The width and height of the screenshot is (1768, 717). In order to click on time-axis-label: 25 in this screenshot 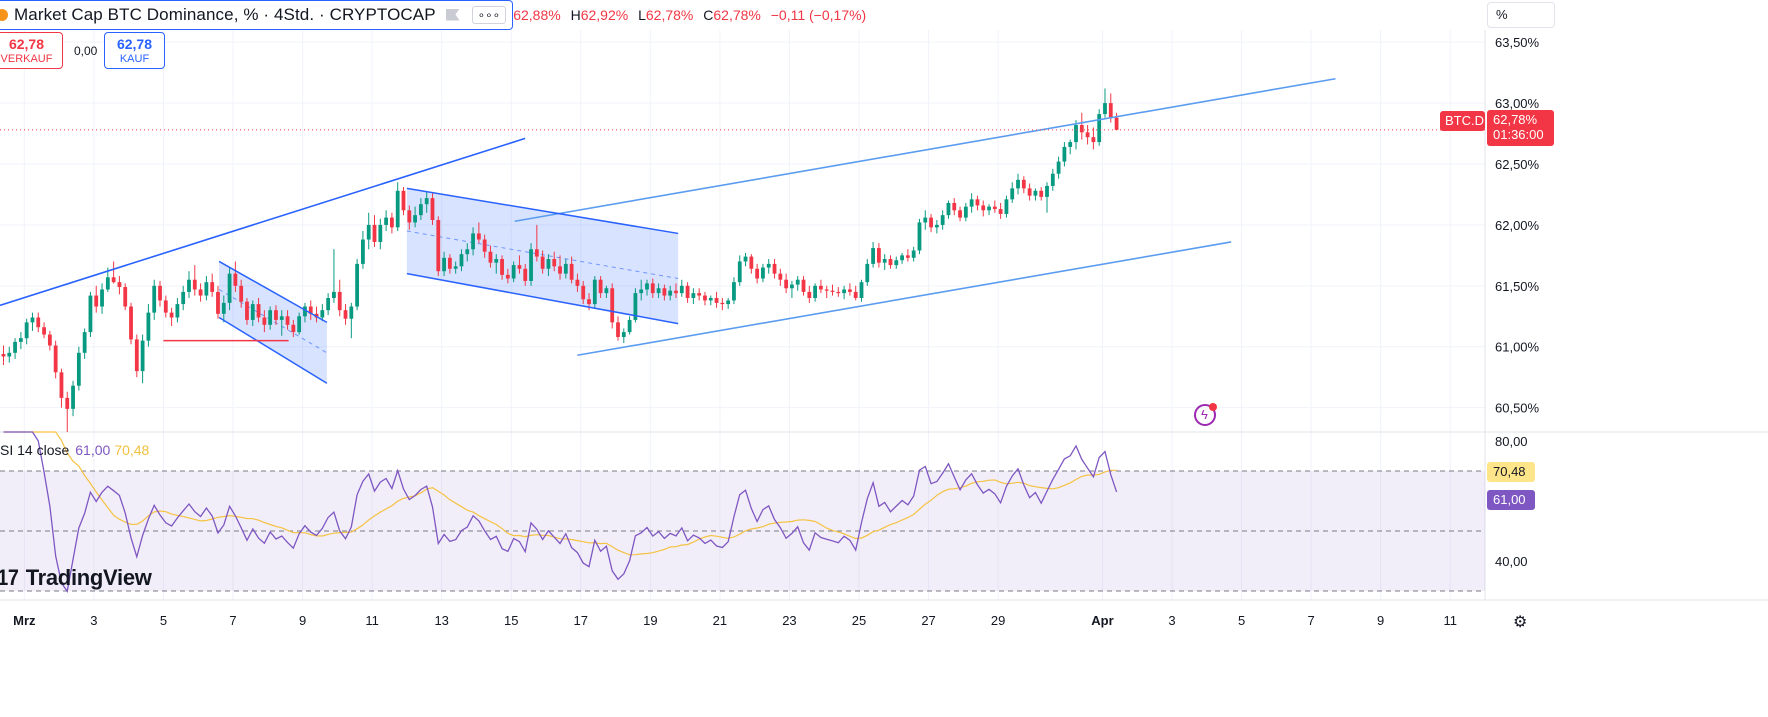, I will do `click(859, 620)`.